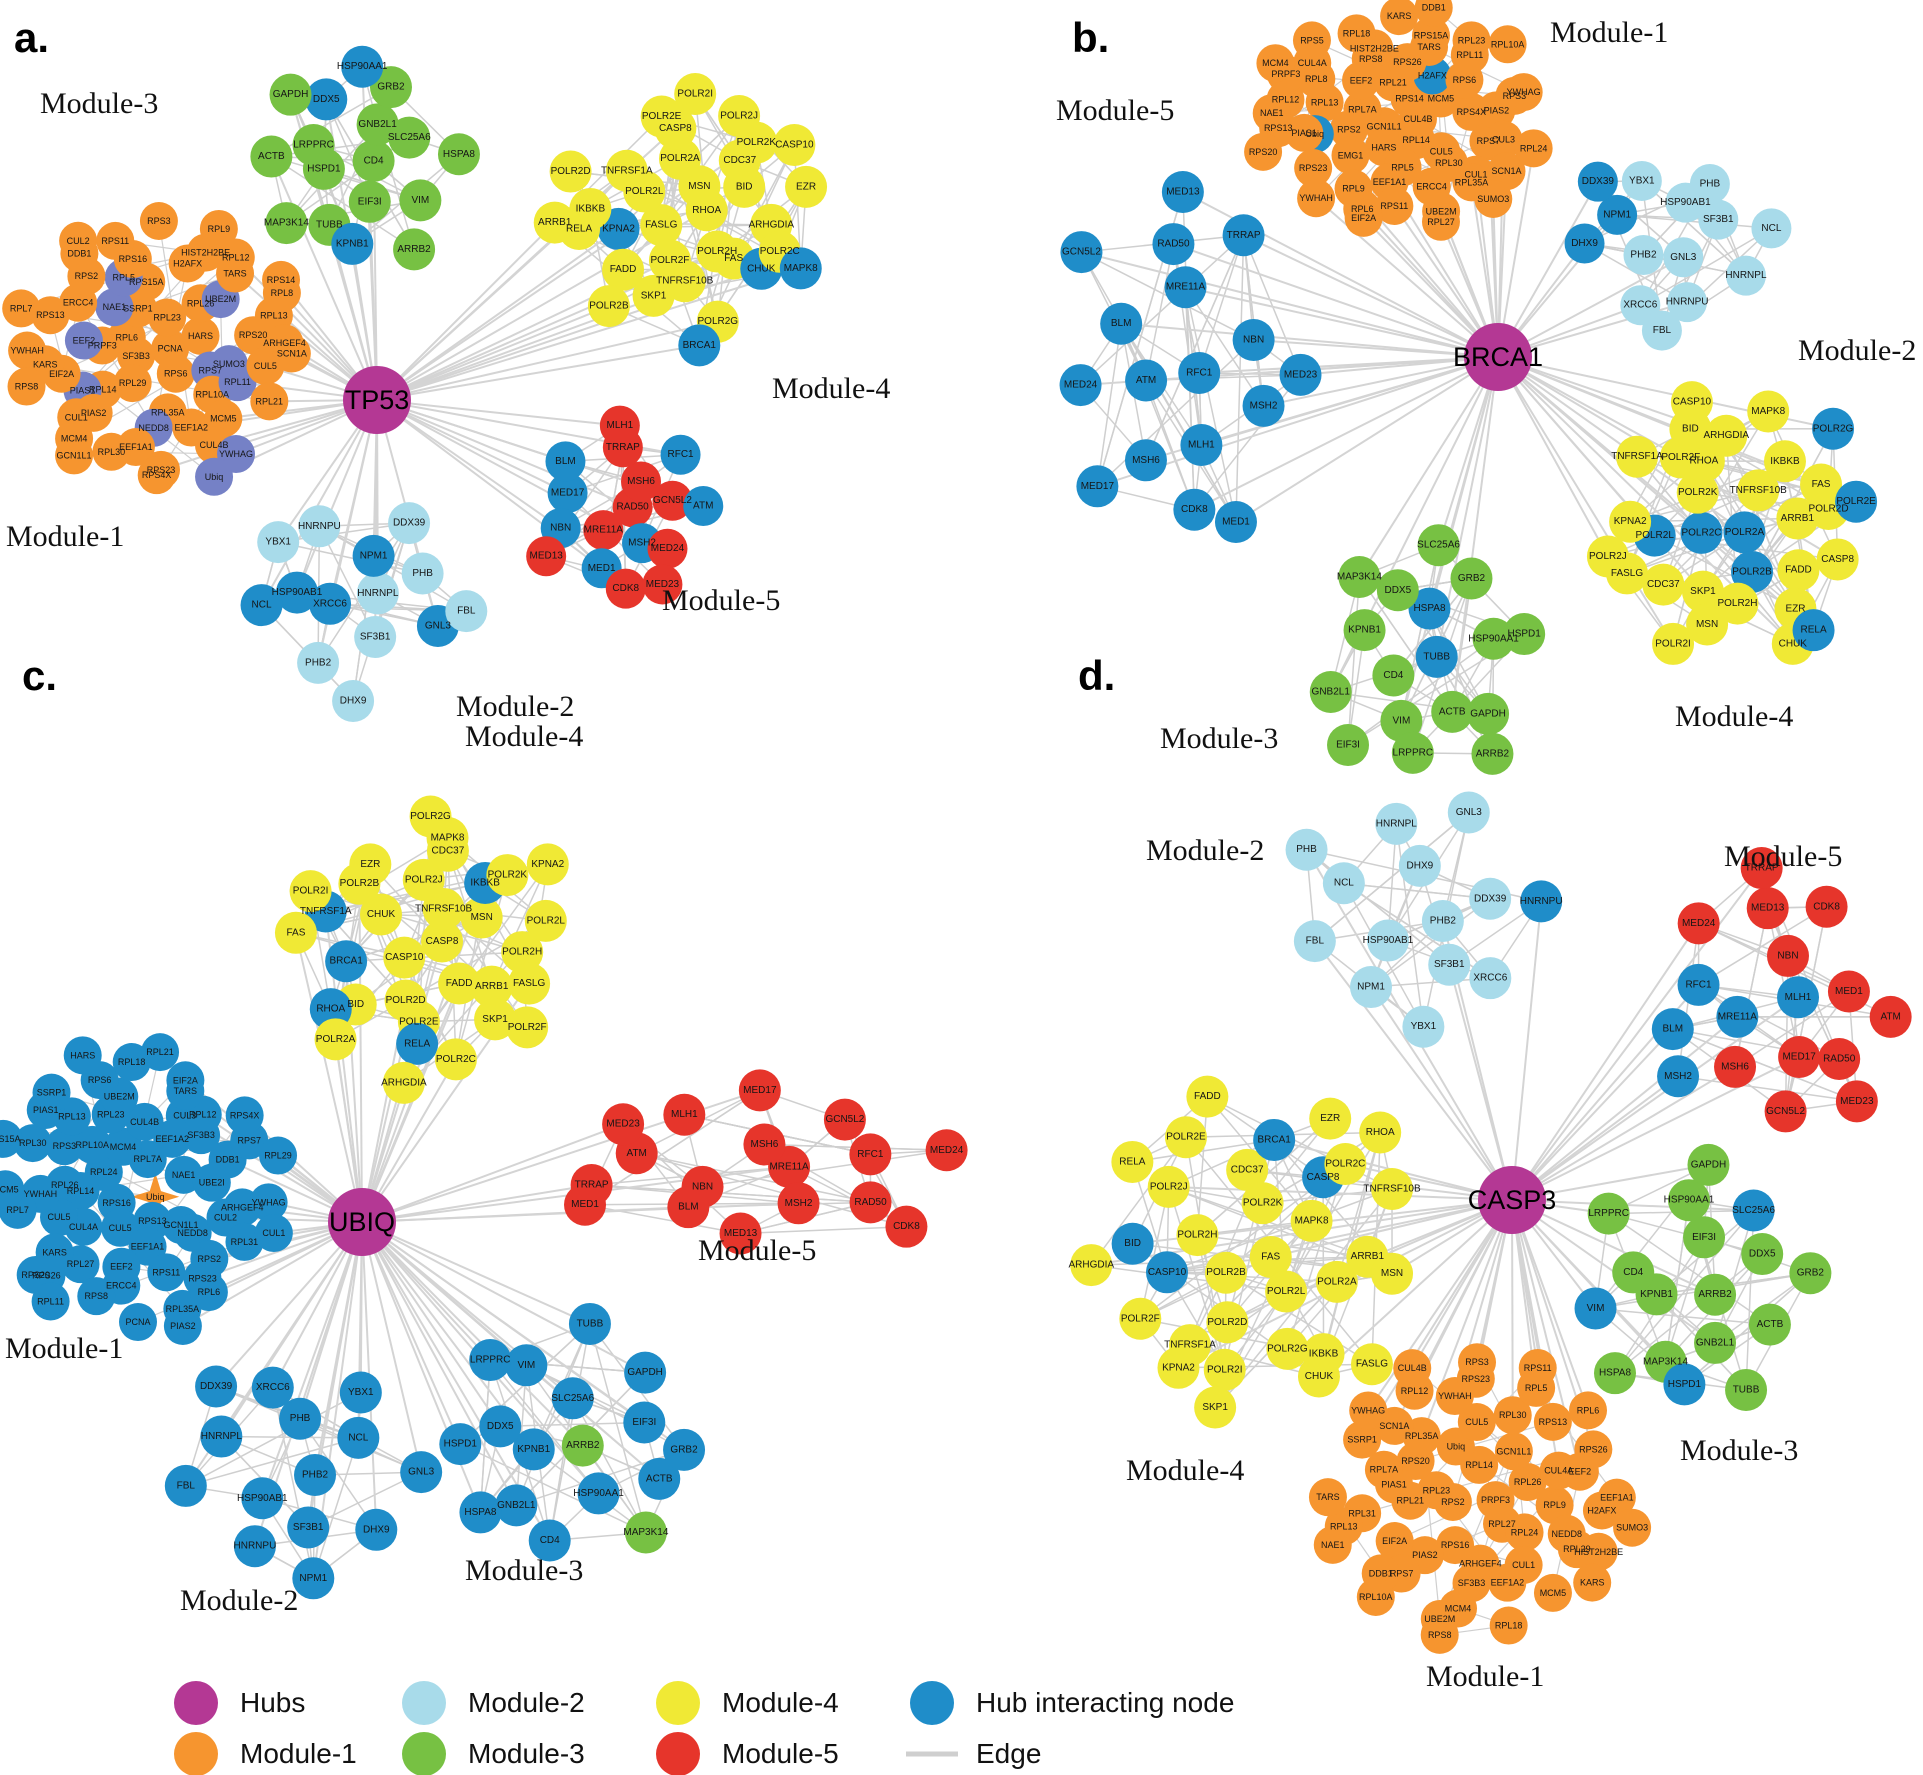  What do you see at coordinates (138, 1322) in the screenshot?
I see `node-PCNA` at bounding box center [138, 1322].